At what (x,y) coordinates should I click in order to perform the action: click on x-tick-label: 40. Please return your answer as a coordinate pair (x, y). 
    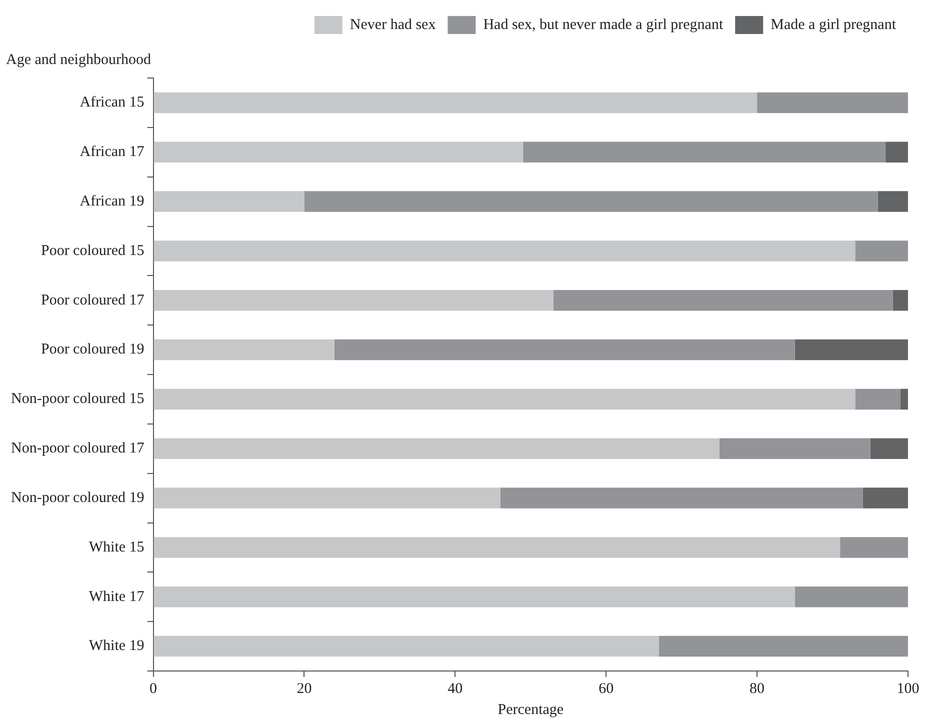
    Looking at the image, I should click on (455, 688).